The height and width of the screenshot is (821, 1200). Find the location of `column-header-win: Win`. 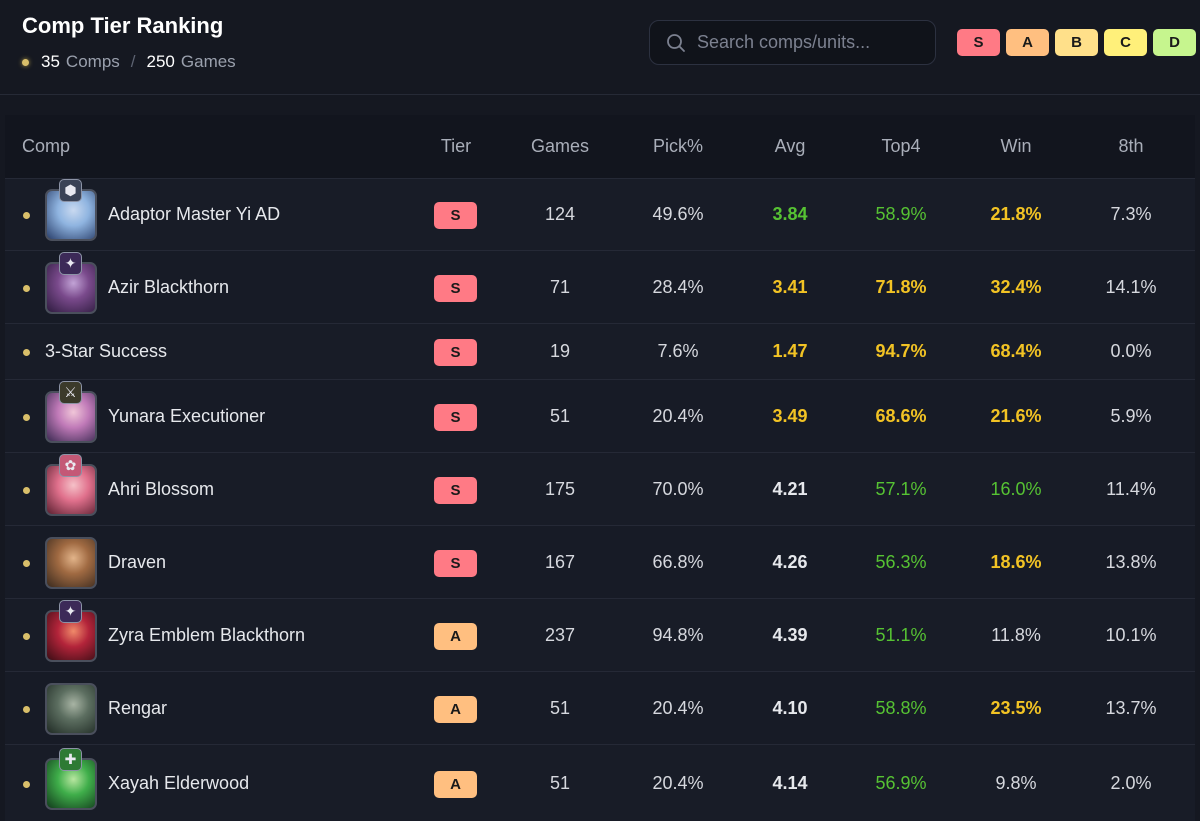

column-header-win: Win is located at coordinates (1016, 146).